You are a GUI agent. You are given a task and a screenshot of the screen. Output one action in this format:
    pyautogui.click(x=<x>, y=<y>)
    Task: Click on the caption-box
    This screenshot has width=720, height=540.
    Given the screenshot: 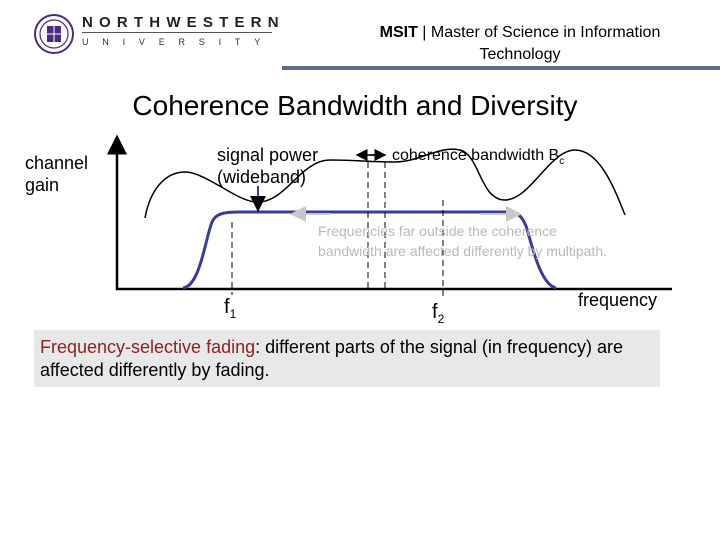 What is the action you would take?
    pyautogui.click(x=347, y=358)
    